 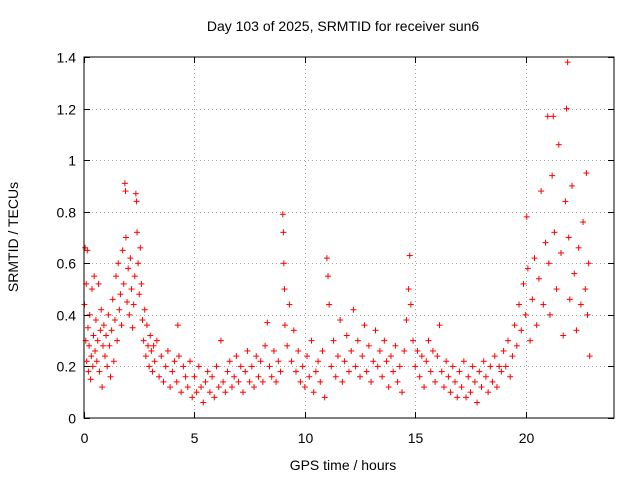 What do you see at coordinates (416, 438) in the screenshot?
I see `x-tick-label: 15` at bounding box center [416, 438].